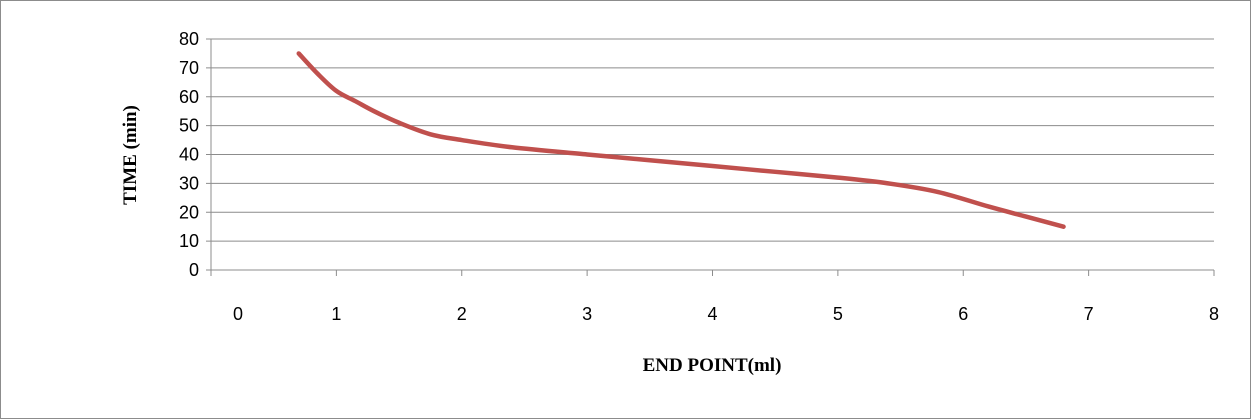  What do you see at coordinates (1089, 314) in the screenshot?
I see `x-tick-label: 7` at bounding box center [1089, 314].